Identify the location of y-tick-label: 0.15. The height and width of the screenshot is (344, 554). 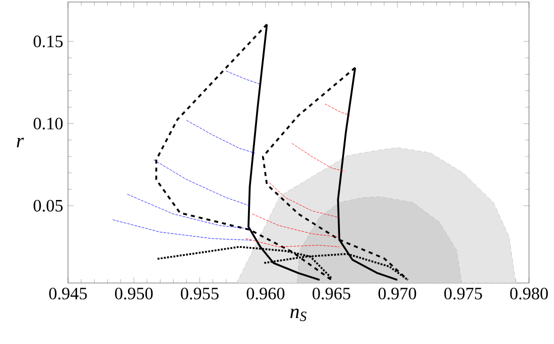
(48, 42).